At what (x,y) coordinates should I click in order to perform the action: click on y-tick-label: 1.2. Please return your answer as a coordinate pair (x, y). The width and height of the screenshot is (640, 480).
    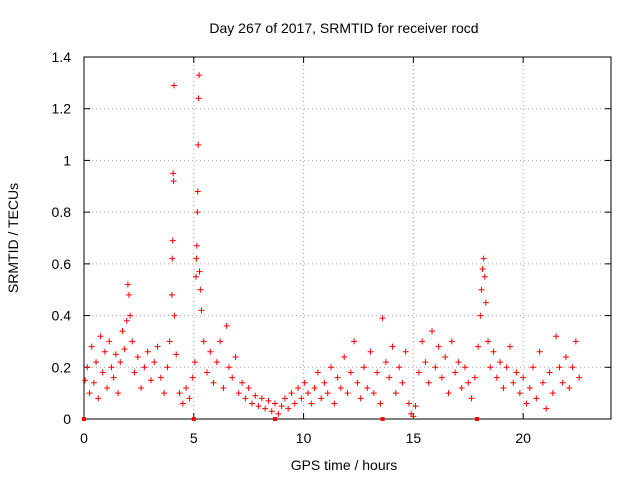
    Looking at the image, I should click on (62, 109).